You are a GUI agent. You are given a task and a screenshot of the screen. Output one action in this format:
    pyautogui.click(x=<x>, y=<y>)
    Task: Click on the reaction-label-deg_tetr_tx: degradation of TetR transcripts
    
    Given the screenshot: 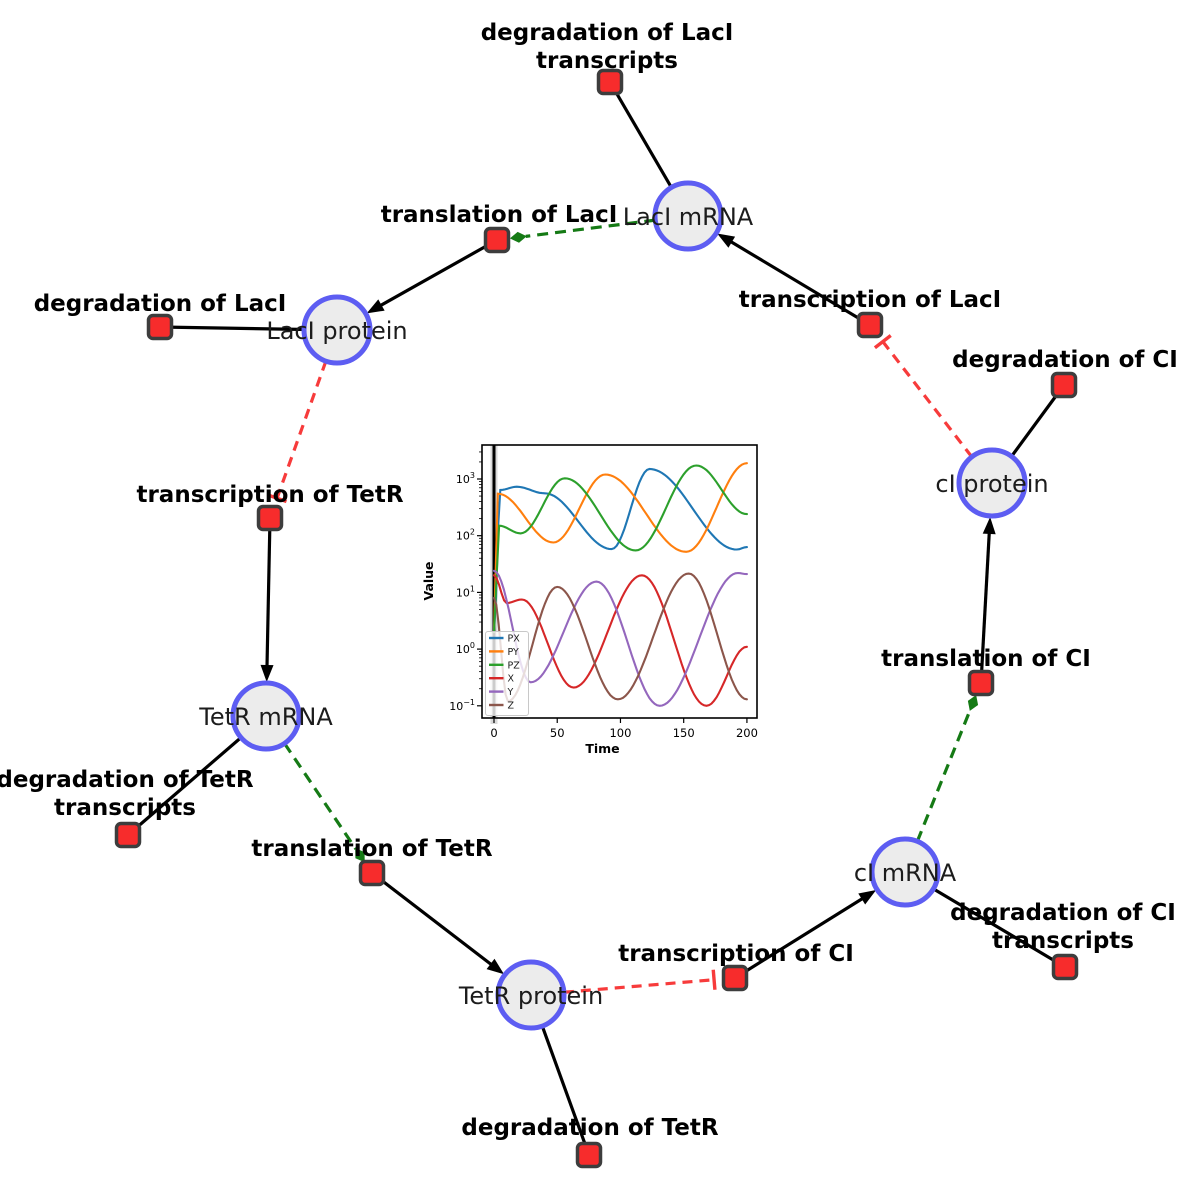 What is the action you would take?
    pyautogui.click(x=127, y=794)
    